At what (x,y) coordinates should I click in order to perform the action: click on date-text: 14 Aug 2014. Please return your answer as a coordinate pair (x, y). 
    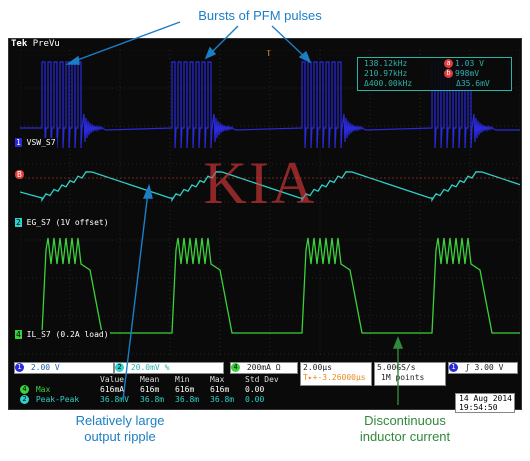
    Looking at the image, I should click on (485, 398).